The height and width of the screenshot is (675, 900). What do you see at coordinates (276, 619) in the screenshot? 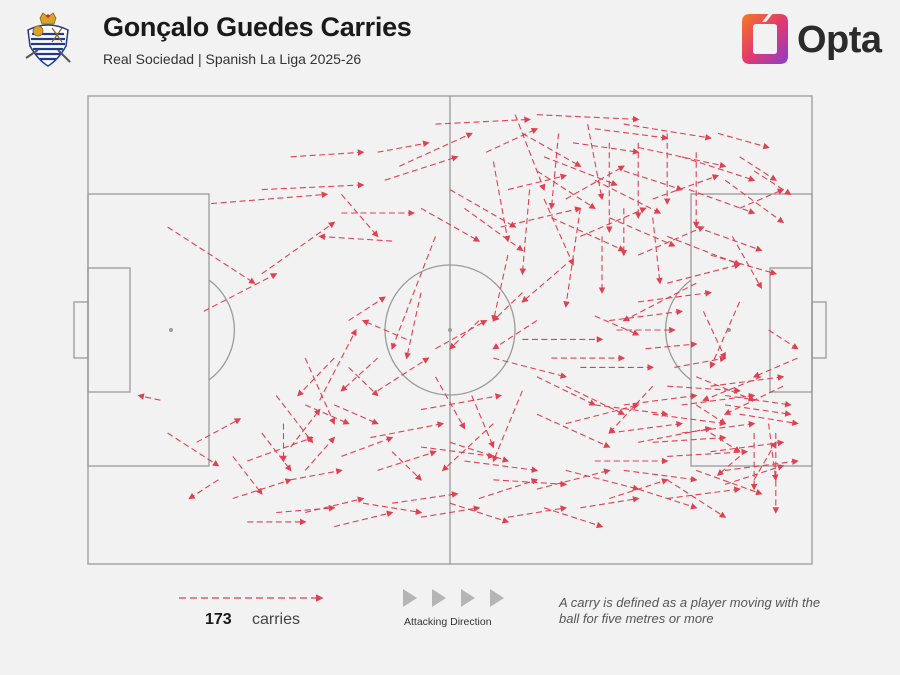
I see `carries-count-label: carries` at bounding box center [276, 619].